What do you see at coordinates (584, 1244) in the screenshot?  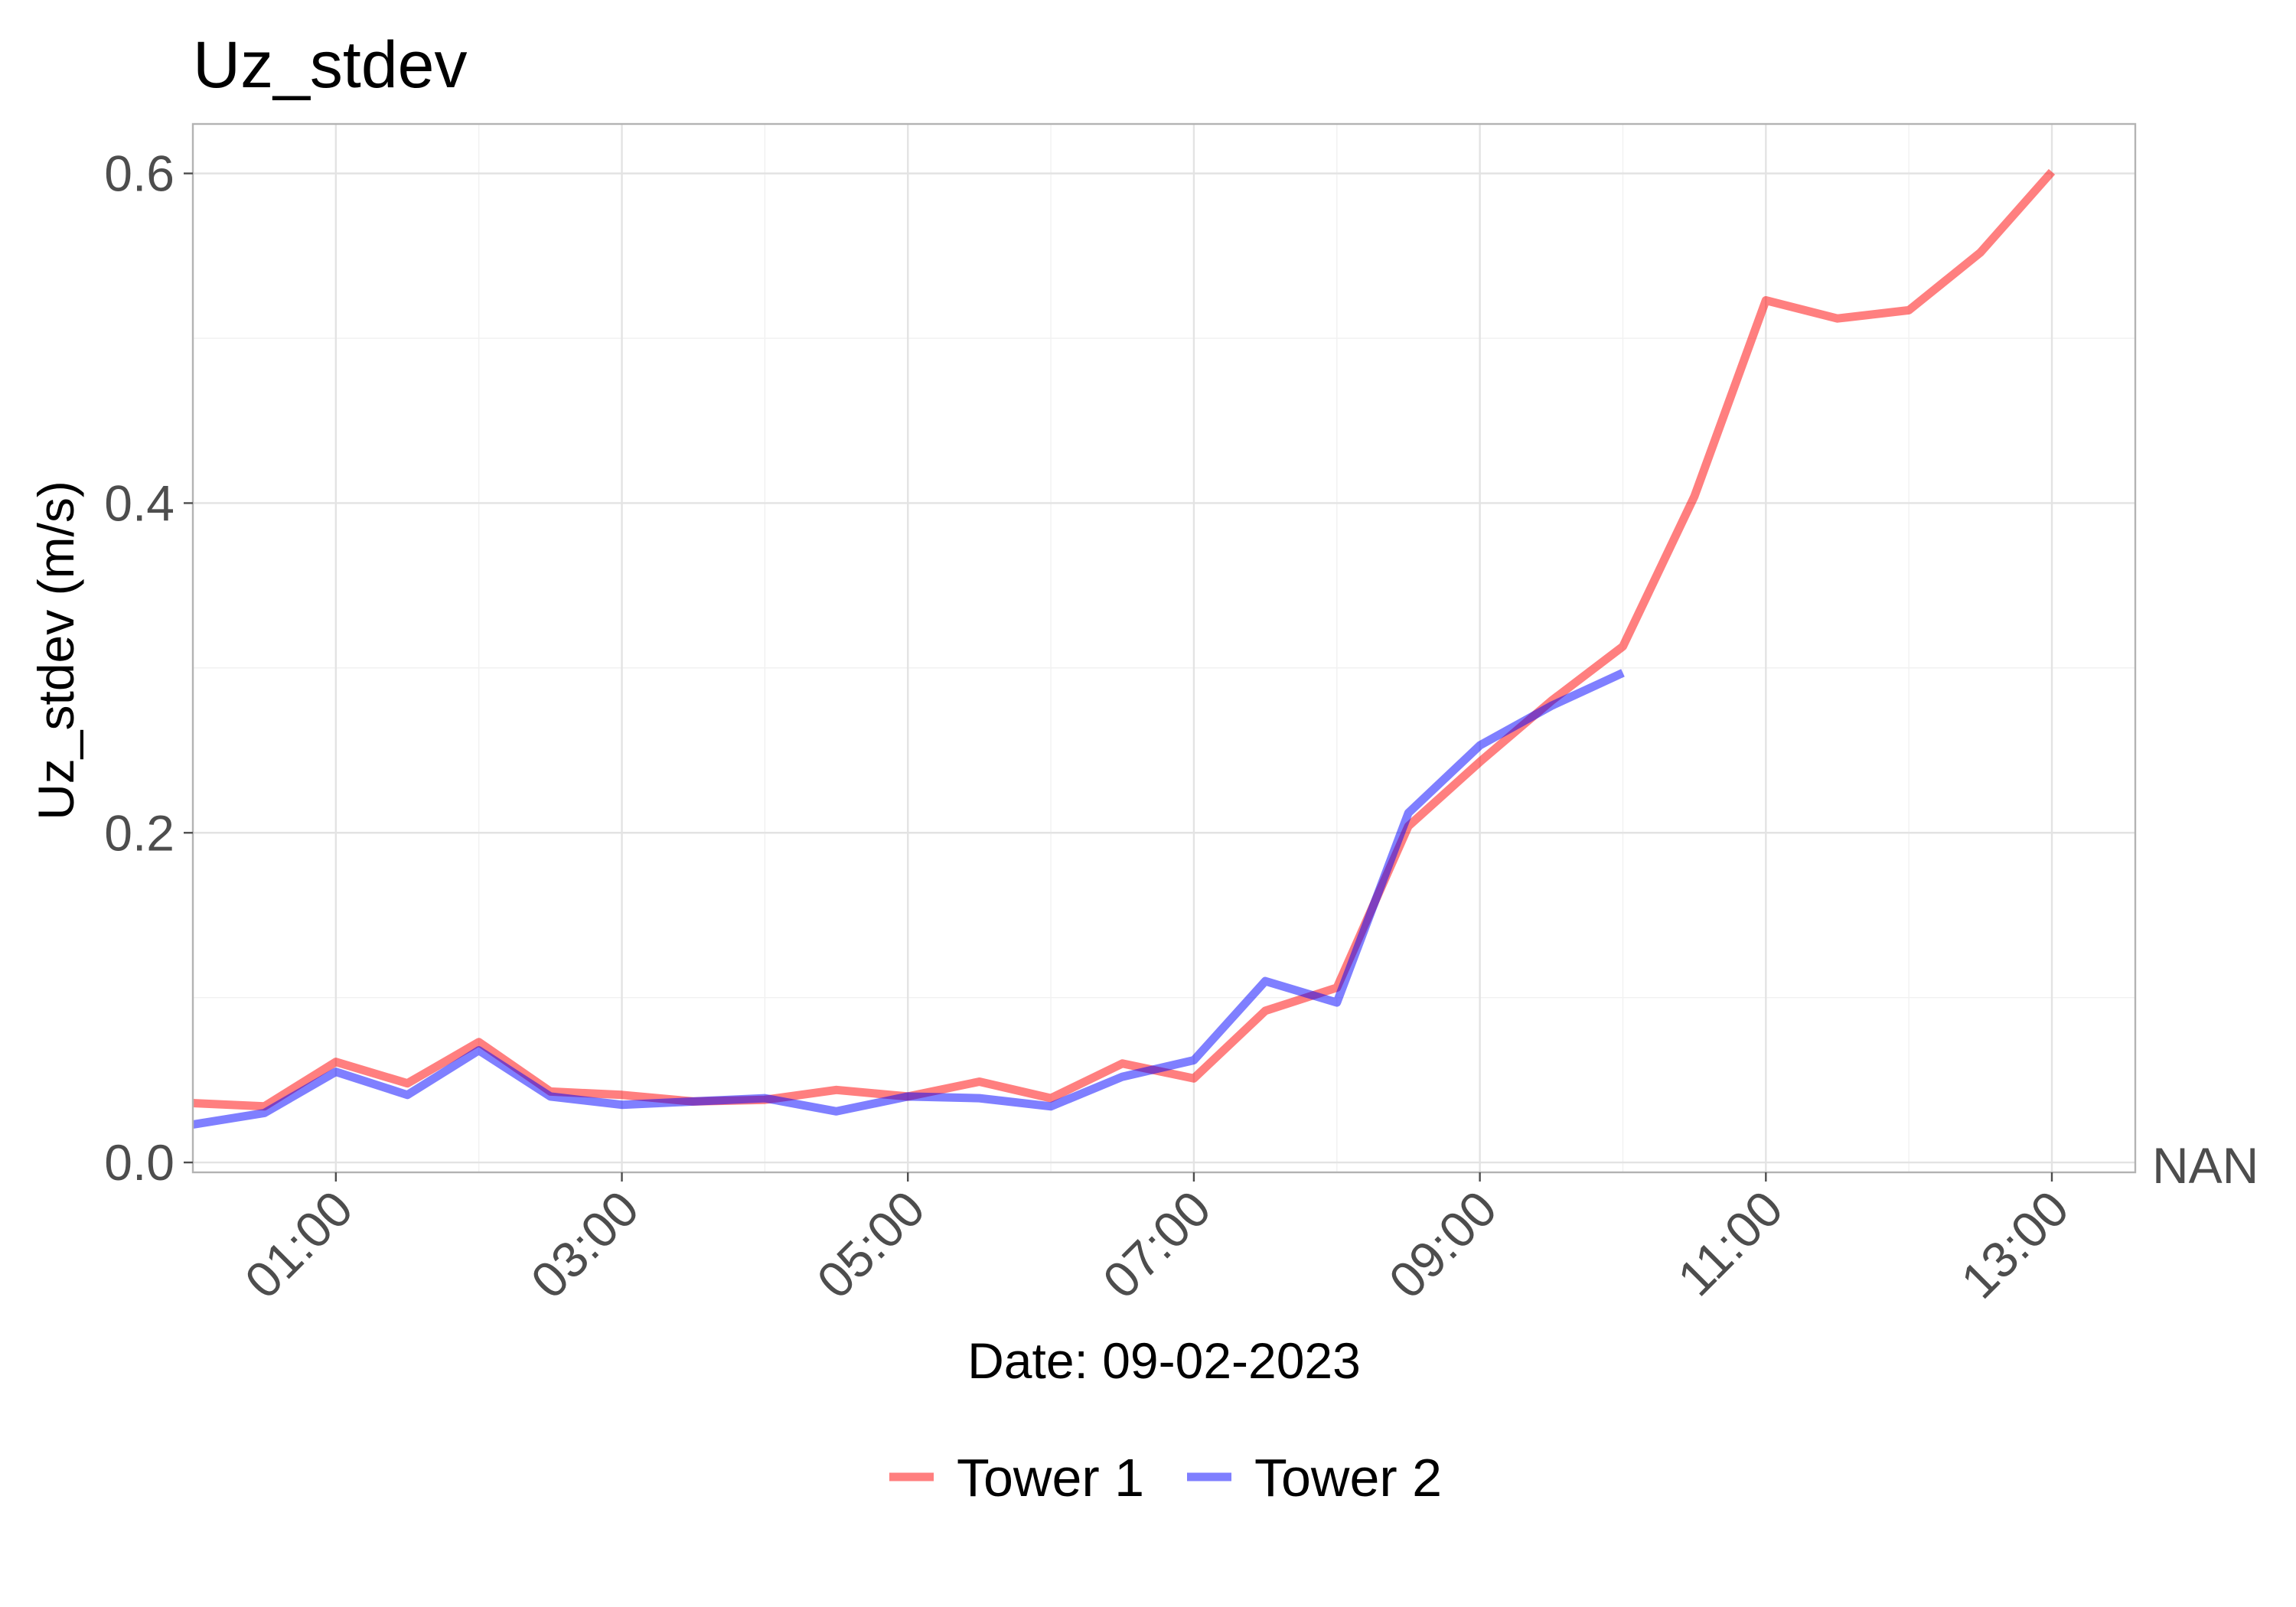 I see `x-tick-label: 03:00` at bounding box center [584, 1244].